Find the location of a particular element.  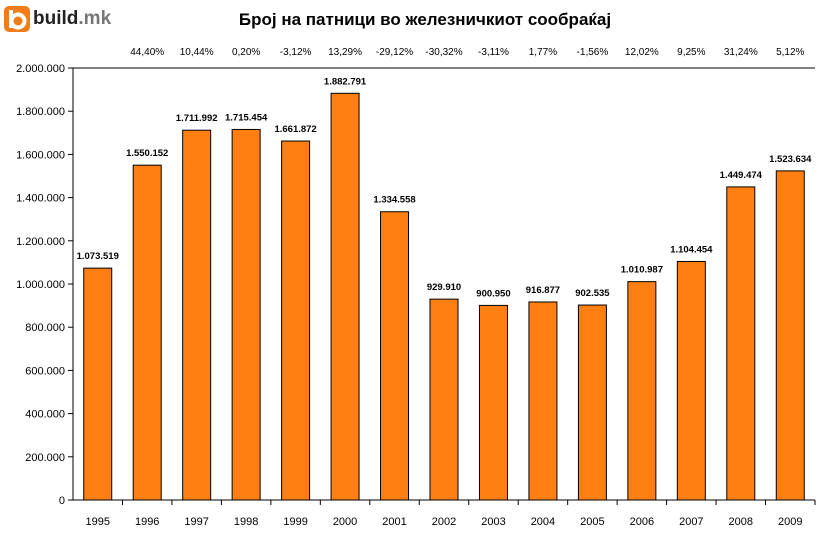

pct-change-2001: -29,12% is located at coordinates (394, 52).